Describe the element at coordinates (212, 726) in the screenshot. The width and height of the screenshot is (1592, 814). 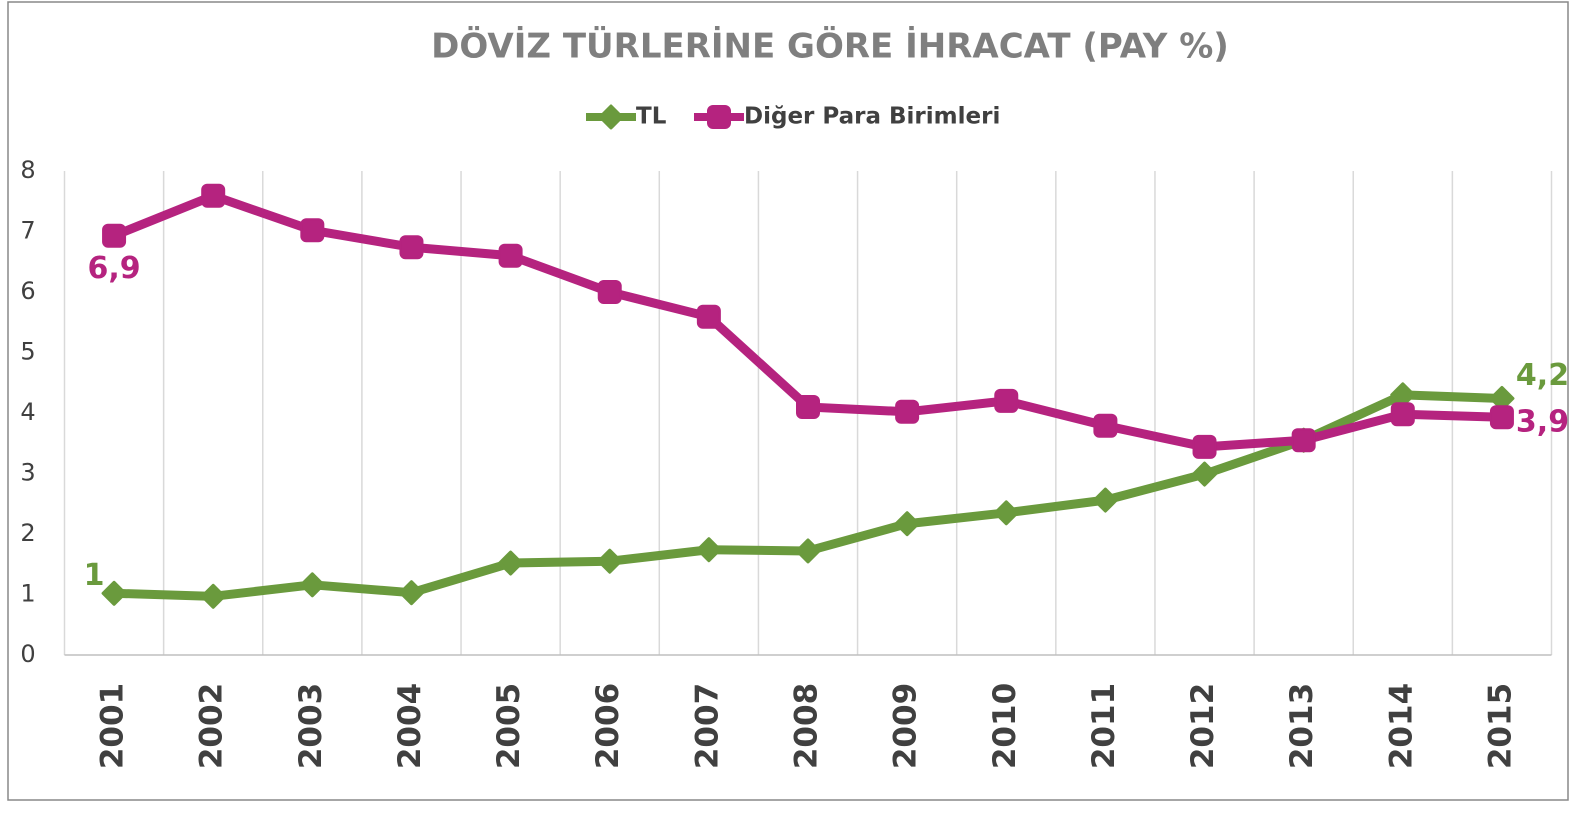
I see `x-tick-label: 2002` at that location.